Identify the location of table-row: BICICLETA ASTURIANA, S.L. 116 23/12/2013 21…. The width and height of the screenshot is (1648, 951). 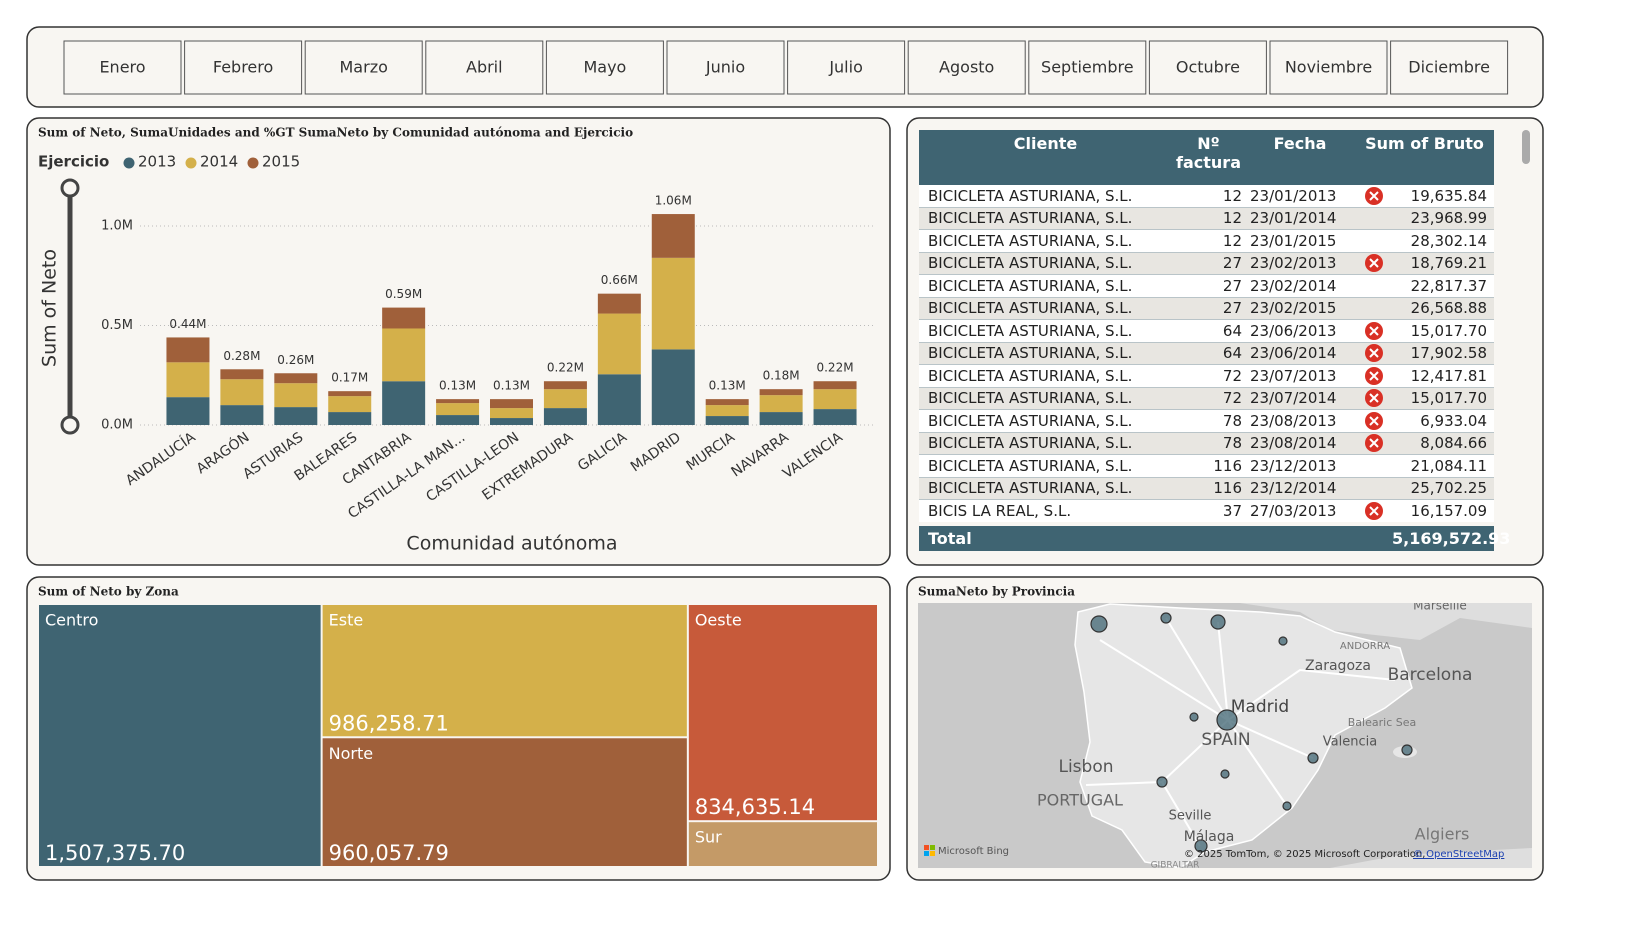
(1207, 466).